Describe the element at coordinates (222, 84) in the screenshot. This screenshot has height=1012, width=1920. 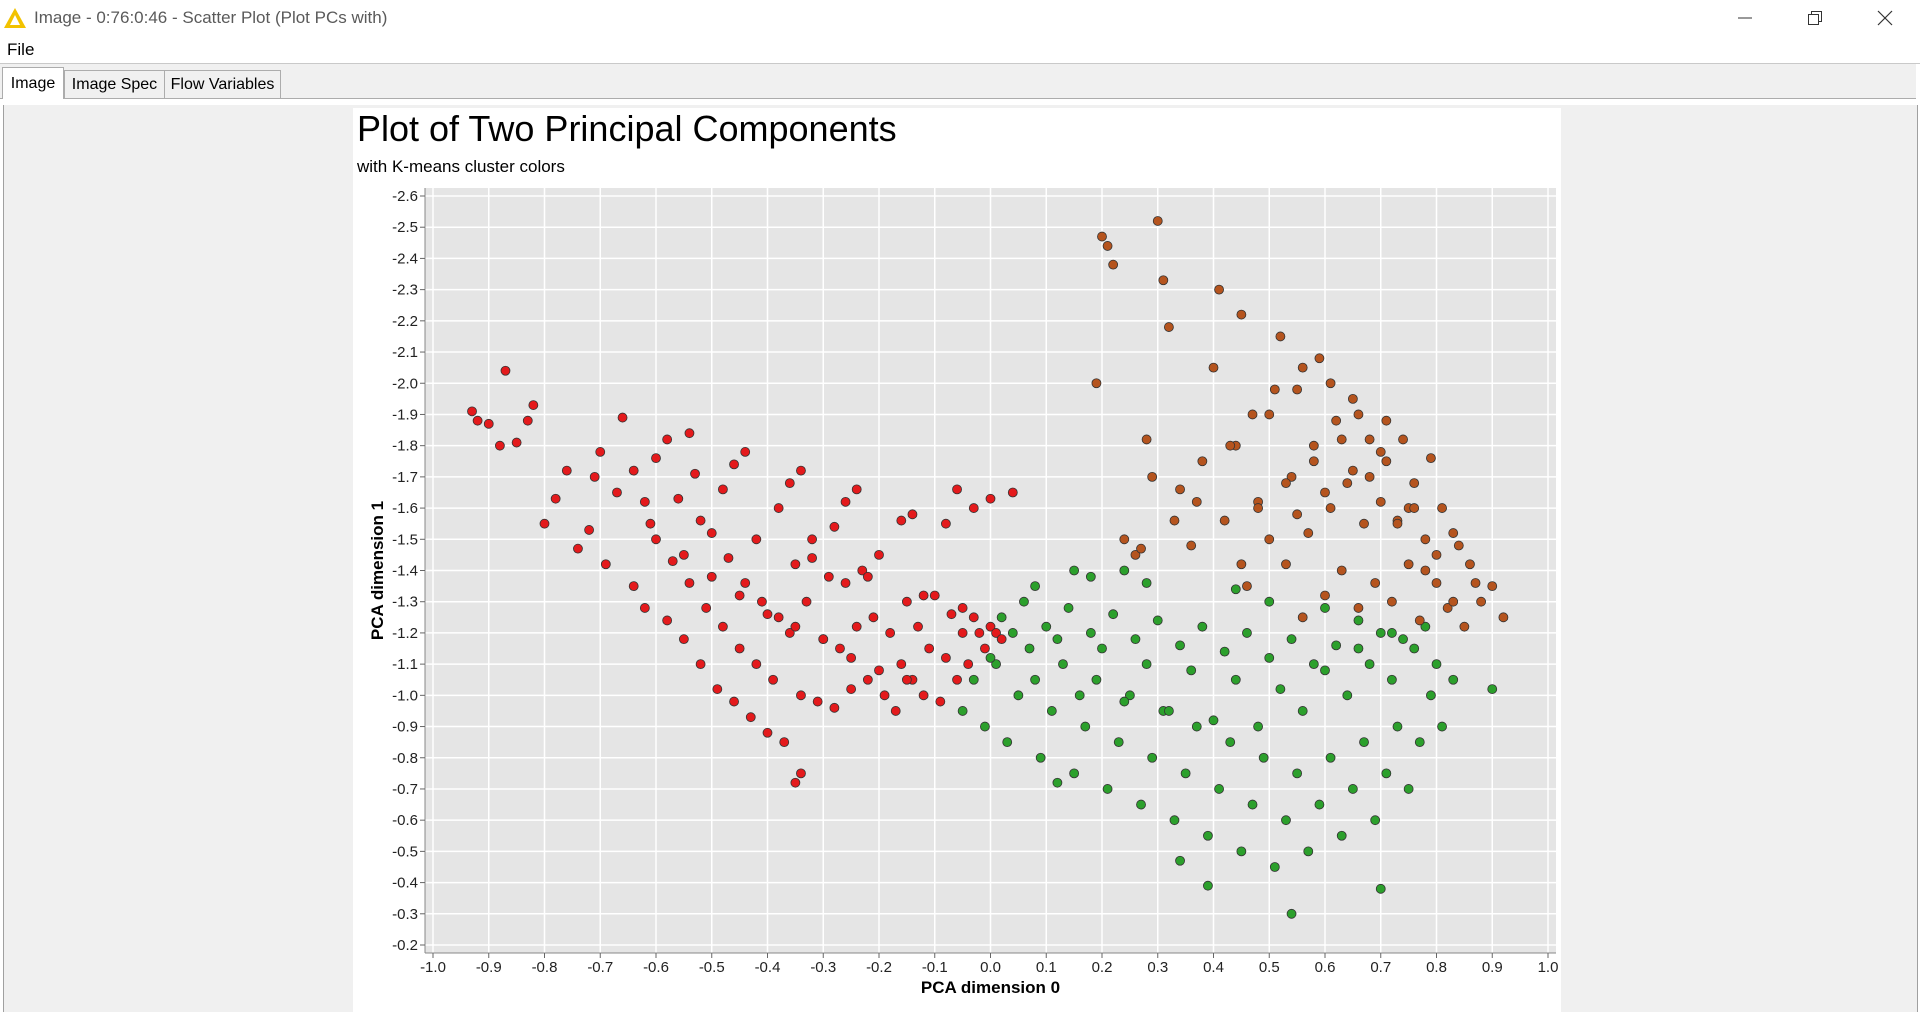
I see `tab-flow-variables: Flow Variables` at that location.